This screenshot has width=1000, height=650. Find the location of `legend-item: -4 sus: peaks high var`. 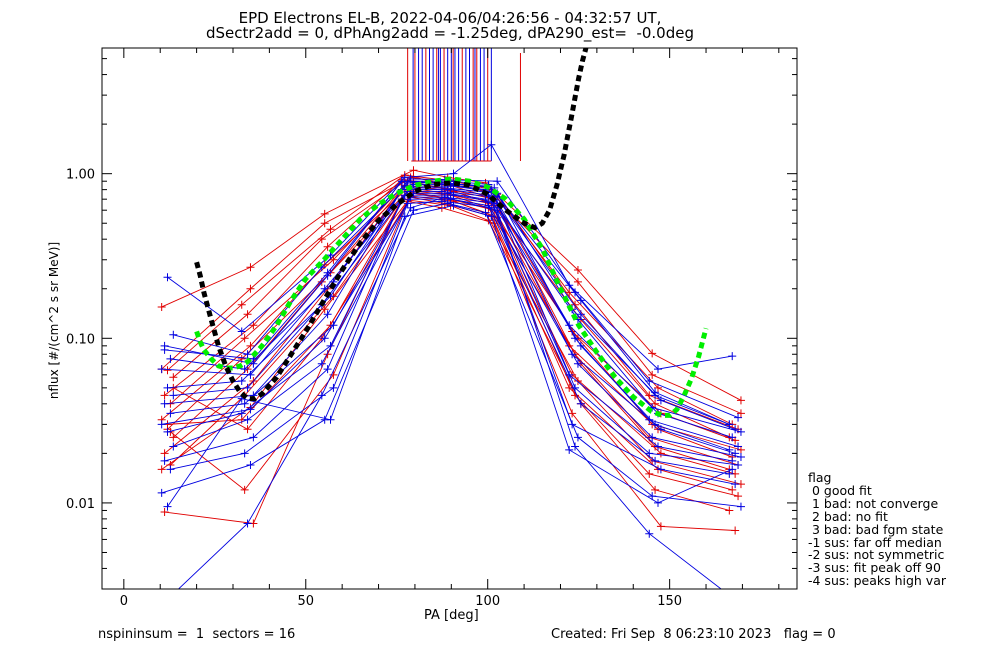

legend-item: -4 sus: peaks high var is located at coordinates (877, 581).